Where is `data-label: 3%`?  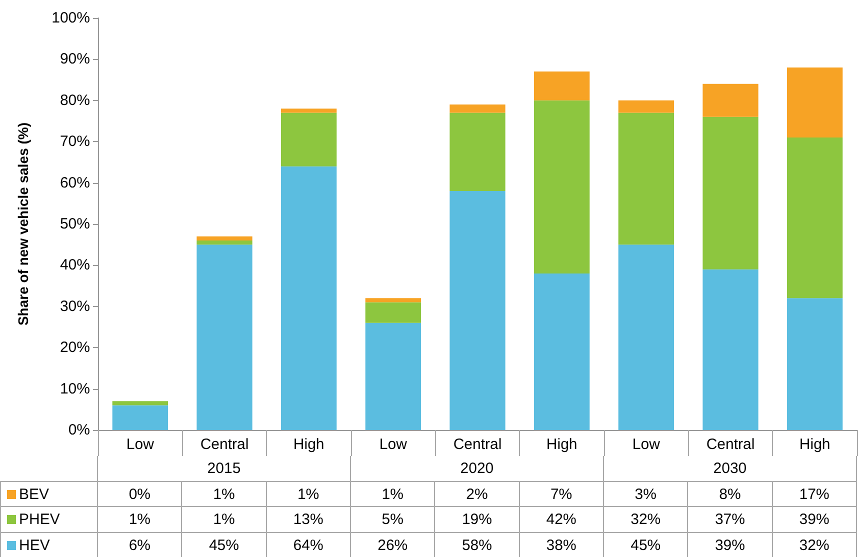 data-label: 3% is located at coordinates (646, 494).